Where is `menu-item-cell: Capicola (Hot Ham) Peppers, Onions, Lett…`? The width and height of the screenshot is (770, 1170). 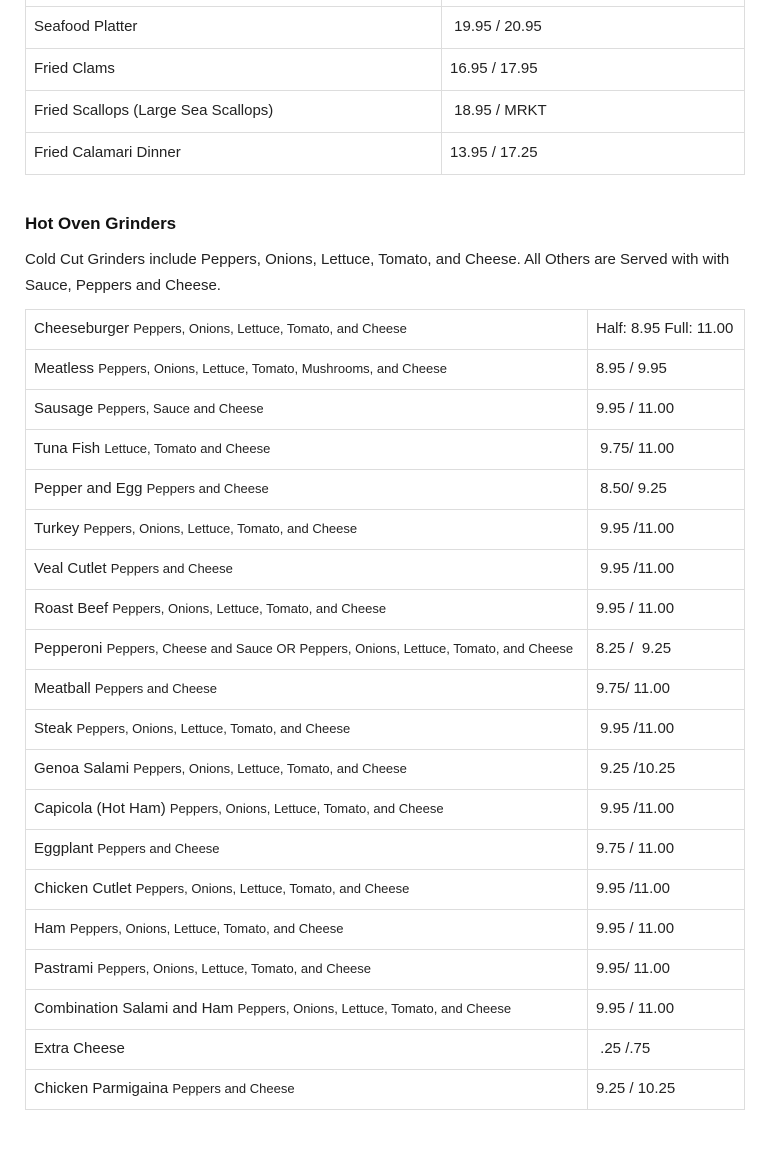
menu-item-cell: Capicola (Hot Ham) Peppers, Onions, Lett… is located at coordinates (306, 809).